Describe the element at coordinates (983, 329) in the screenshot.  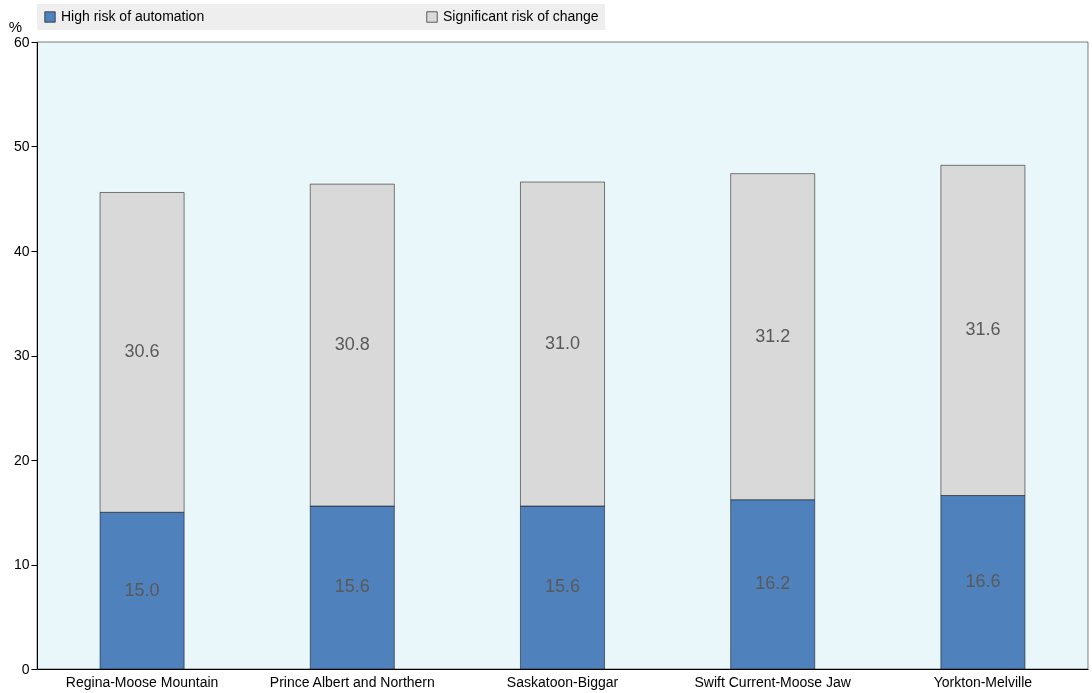
I see `data-label: 31.6` at that location.